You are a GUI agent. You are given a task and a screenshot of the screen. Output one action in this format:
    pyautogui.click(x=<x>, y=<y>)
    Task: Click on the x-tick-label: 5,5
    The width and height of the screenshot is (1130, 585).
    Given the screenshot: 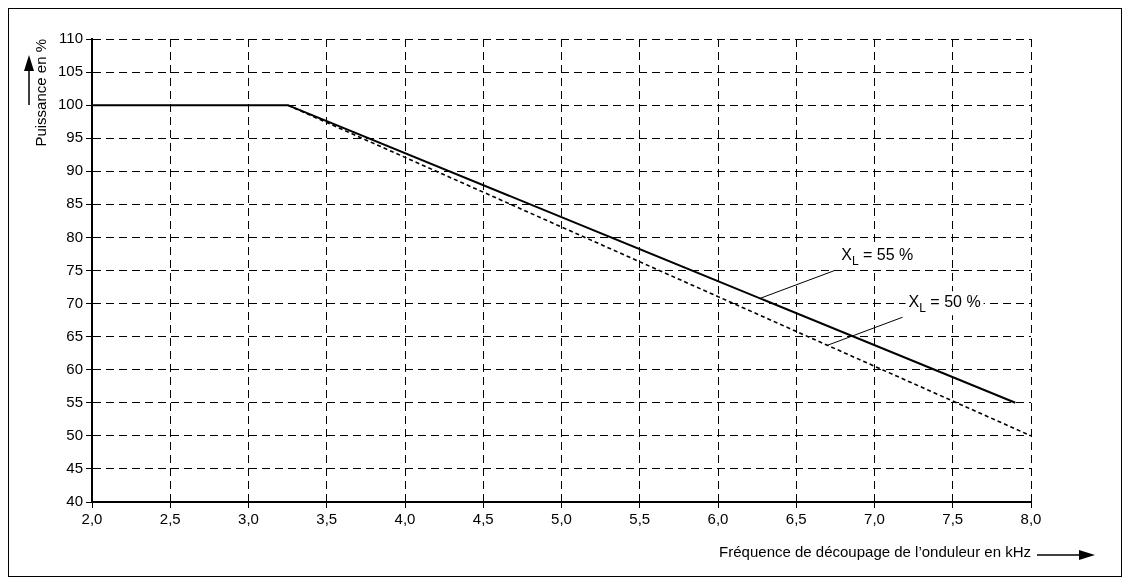 What is the action you would take?
    pyautogui.click(x=640, y=519)
    